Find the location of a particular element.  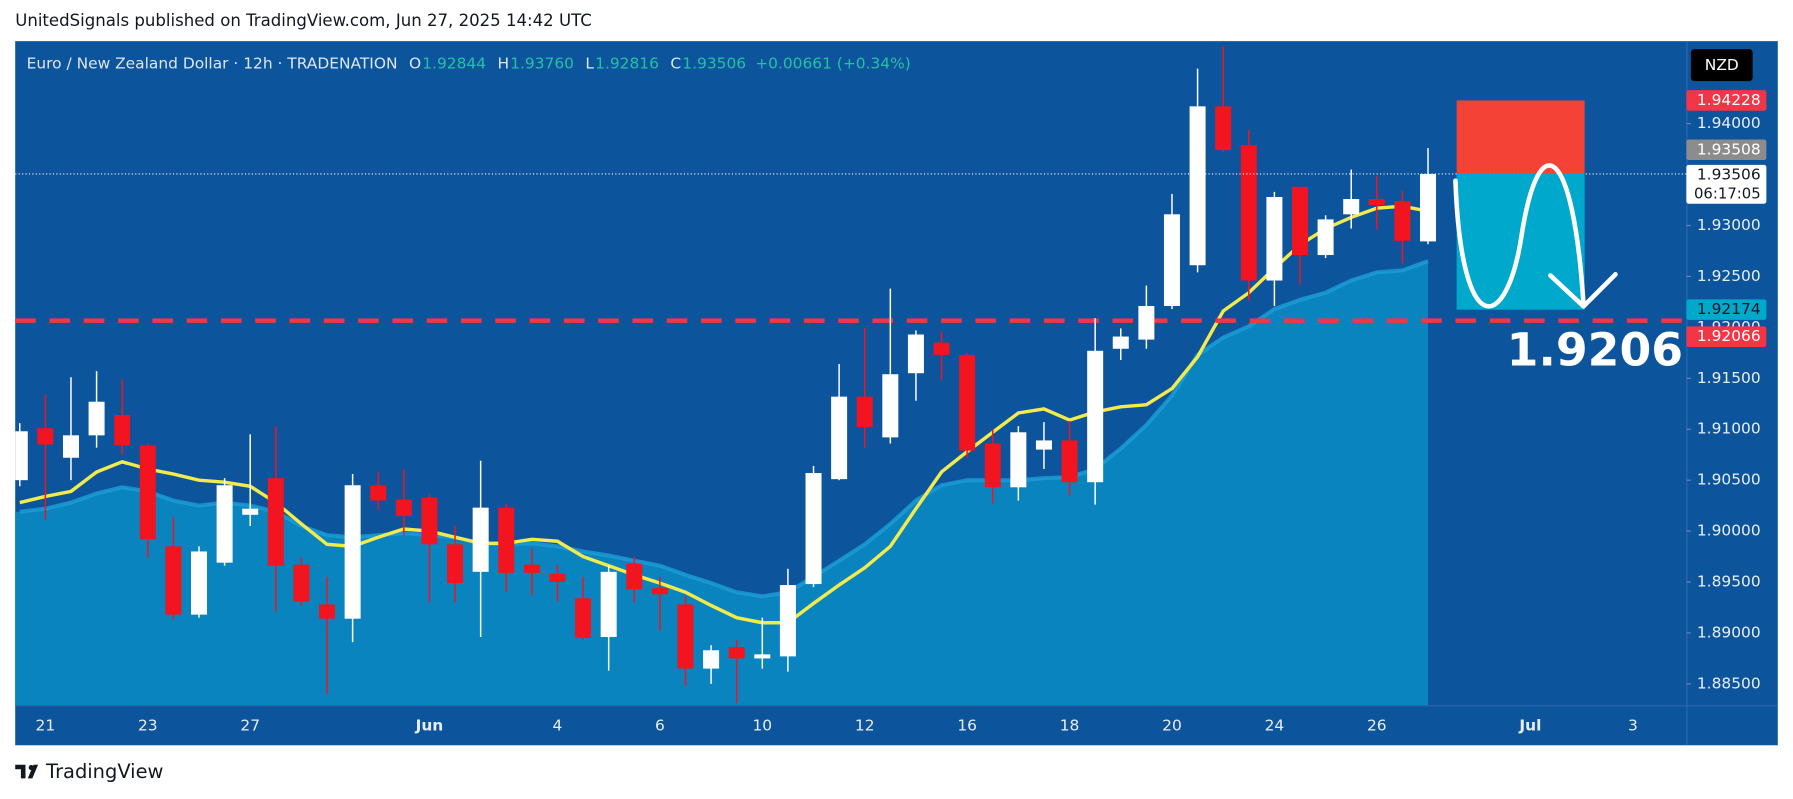

x-tick-label: 23 is located at coordinates (148, 725).